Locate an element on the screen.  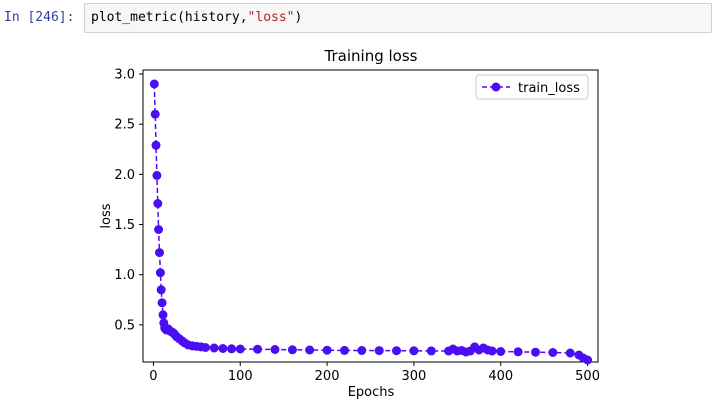
x-axis-label: Epochs is located at coordinates (371, 392).